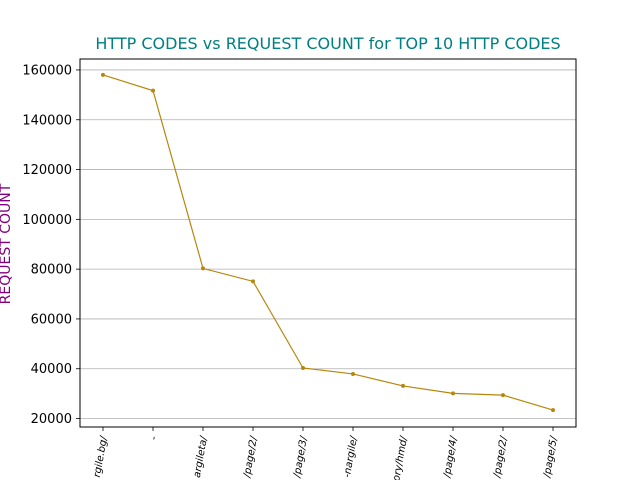  Describe the element at coordinates (501, 456) in the screenshot. I see `x-tick-label-8: /page/2/` at that location.